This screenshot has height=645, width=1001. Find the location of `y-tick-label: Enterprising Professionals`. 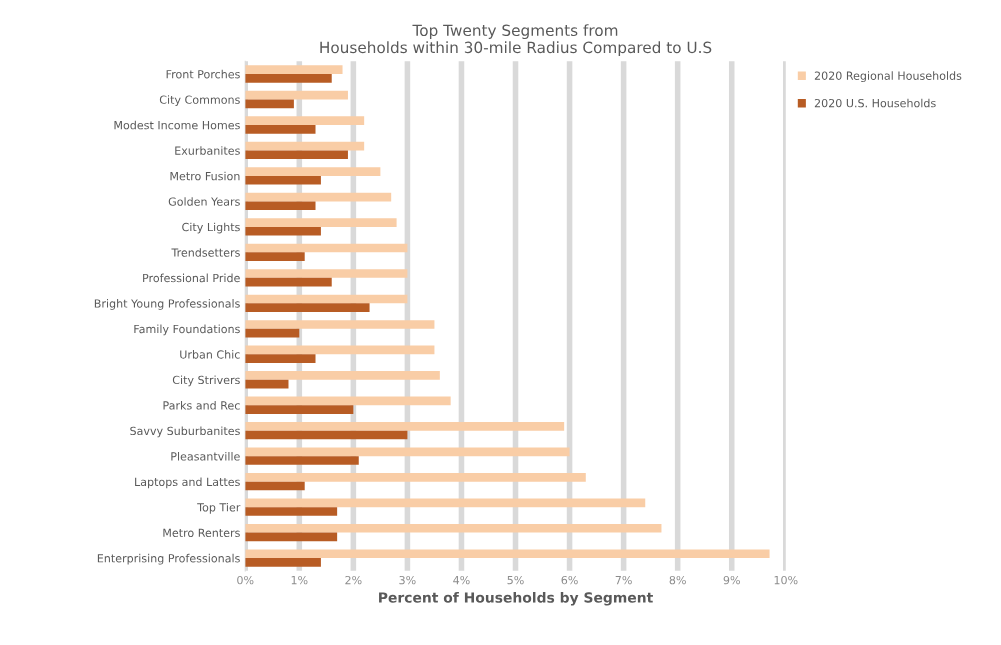

y-tick-label: Enterprising Professionals is located at coordinates (168, 559).